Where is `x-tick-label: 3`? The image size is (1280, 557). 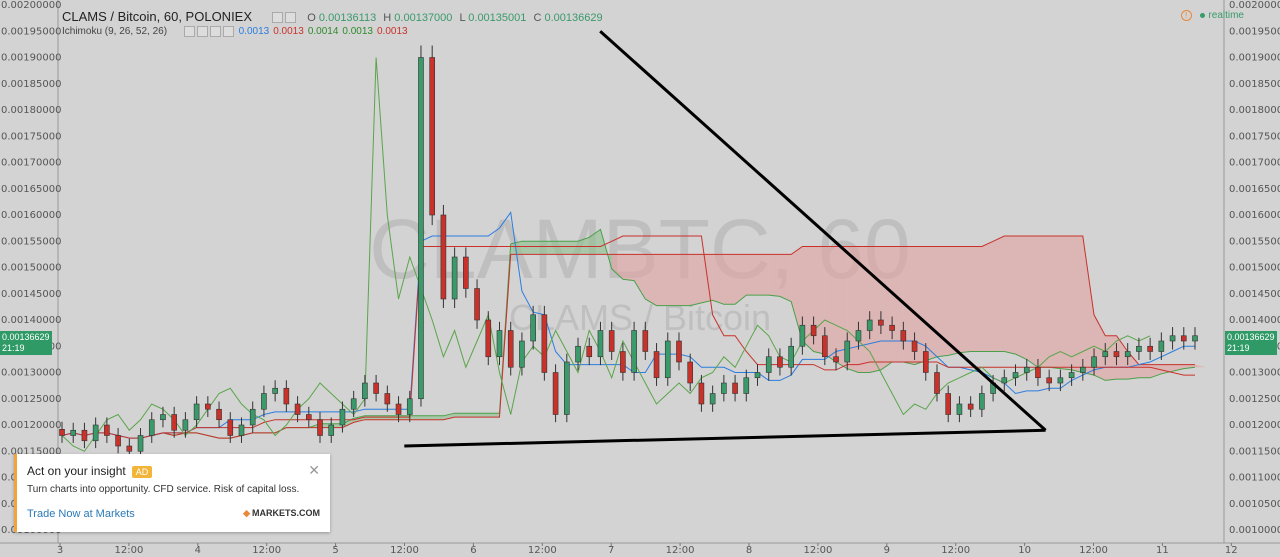 x-tick-label: 3 is located at coordinates (60, 550).